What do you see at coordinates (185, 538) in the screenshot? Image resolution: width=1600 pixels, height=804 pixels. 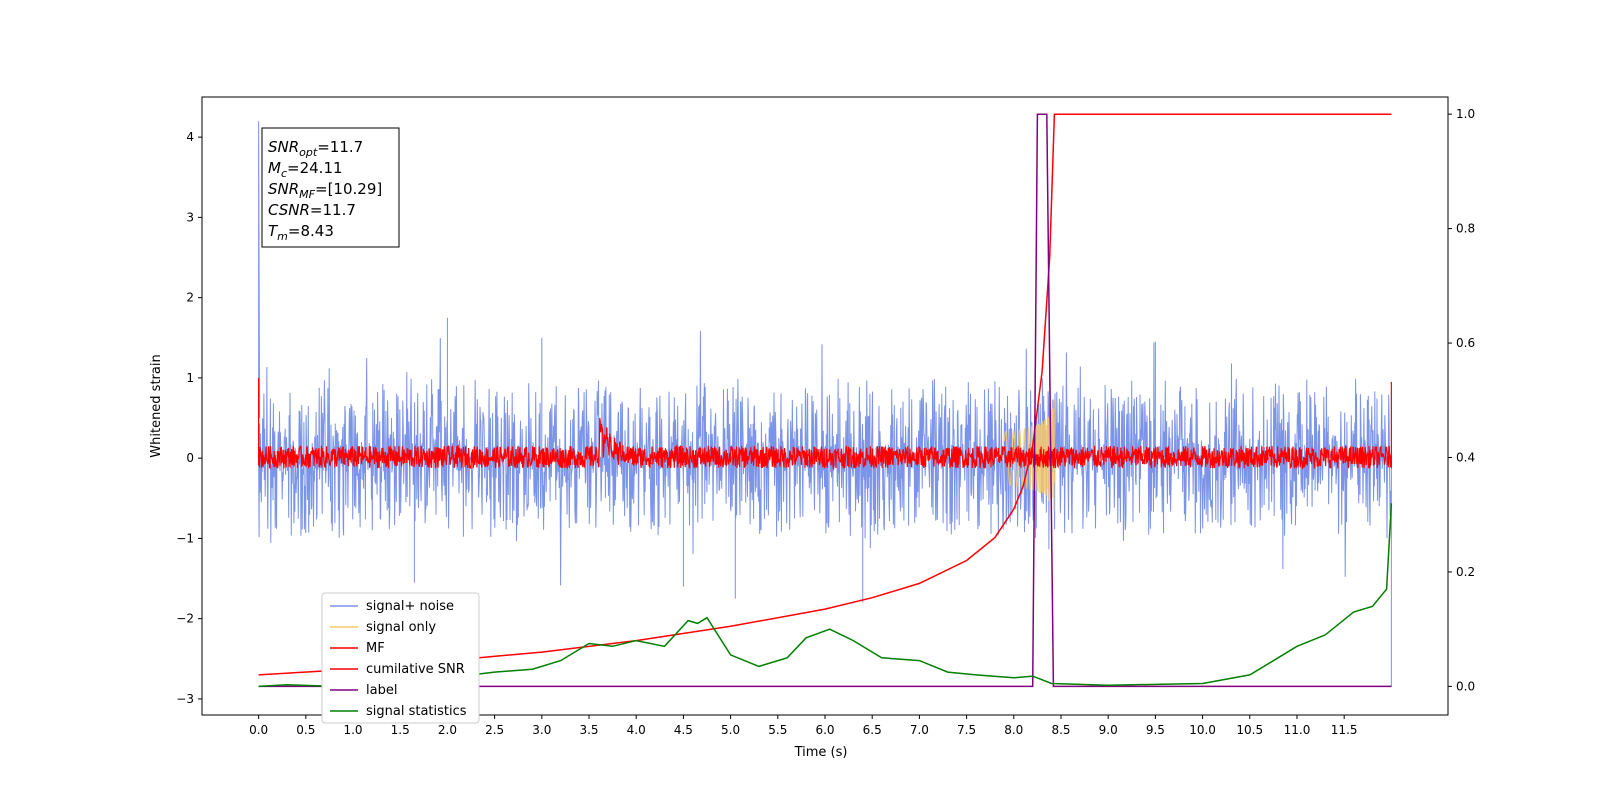 I see `y-left-tick-label: −1` at bounding box center [185, 538].